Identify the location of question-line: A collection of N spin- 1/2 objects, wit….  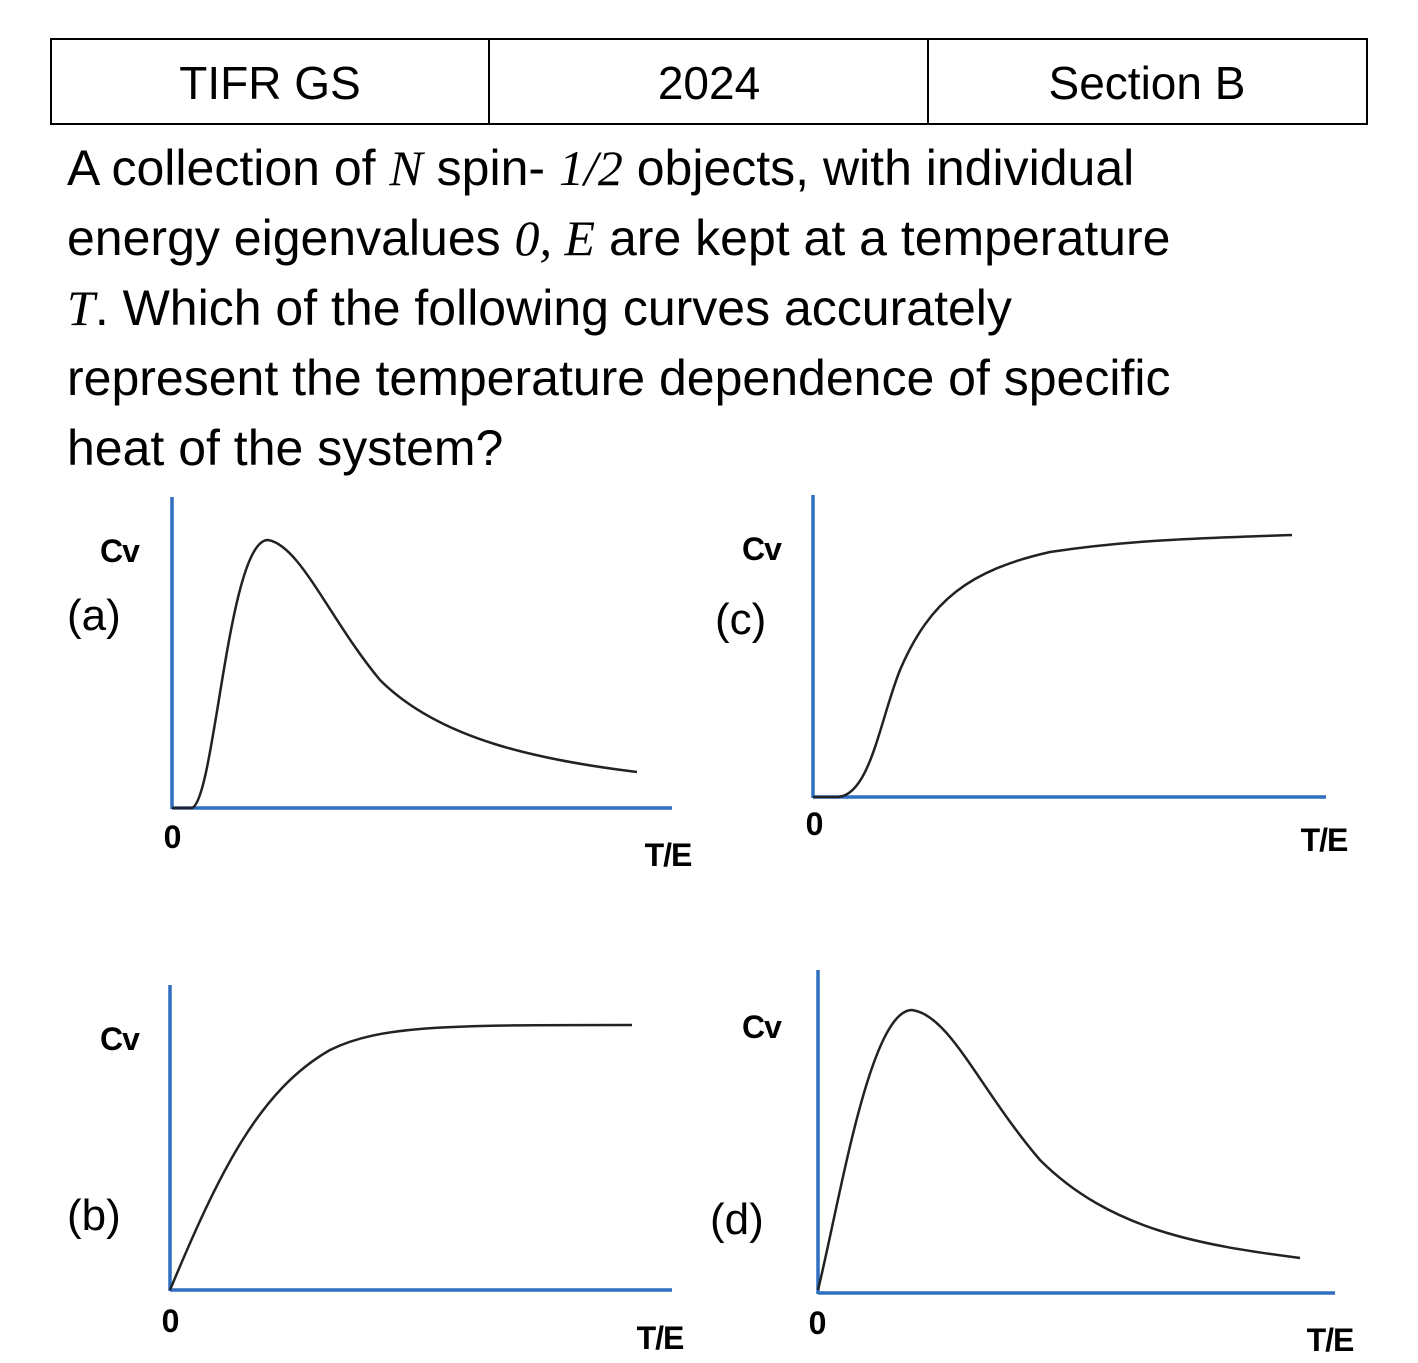
(600, 168).